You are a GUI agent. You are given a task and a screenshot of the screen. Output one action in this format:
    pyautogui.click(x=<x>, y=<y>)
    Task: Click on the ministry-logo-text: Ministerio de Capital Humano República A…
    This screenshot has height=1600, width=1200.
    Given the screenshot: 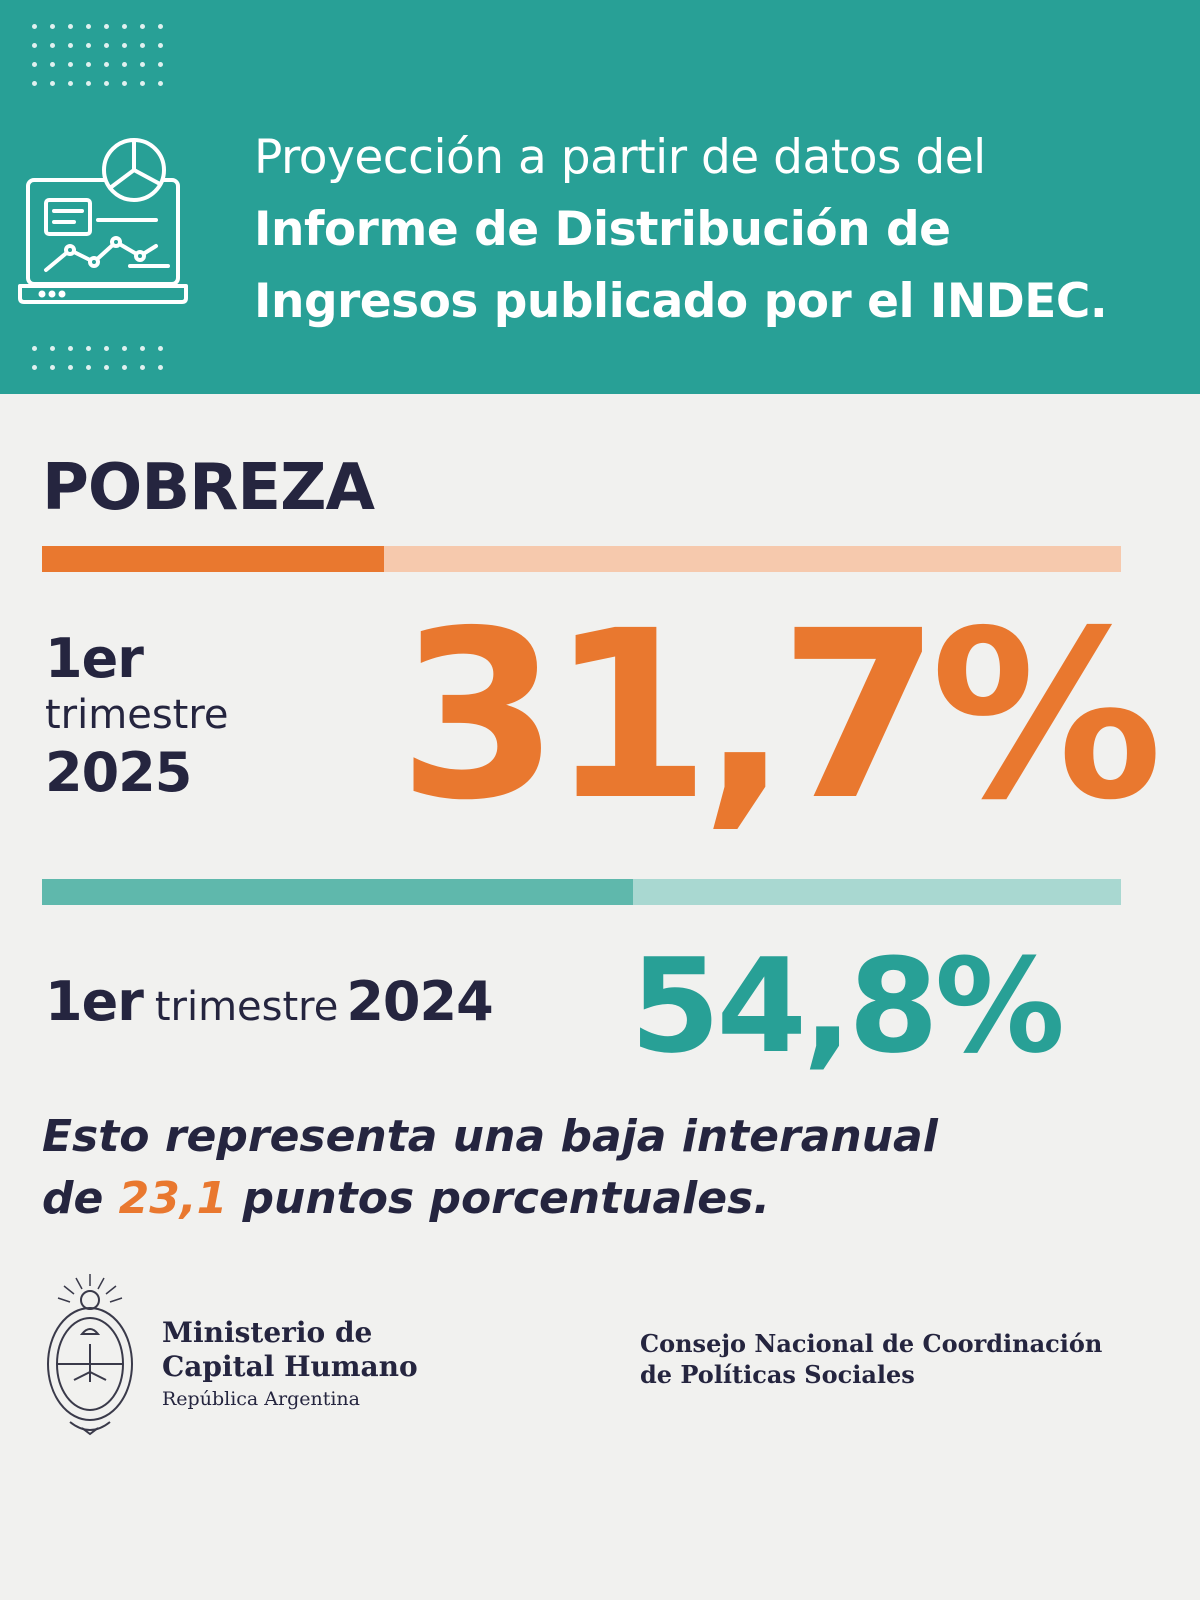 What is the action you would take?
    pyautogui.click(x=290, y=1365)
    